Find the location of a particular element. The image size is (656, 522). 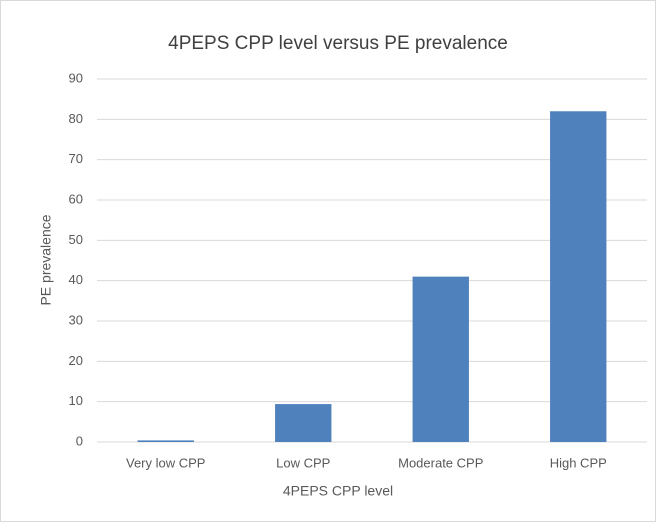

y-tick-label: 90 is located at coordinates (76, 77).